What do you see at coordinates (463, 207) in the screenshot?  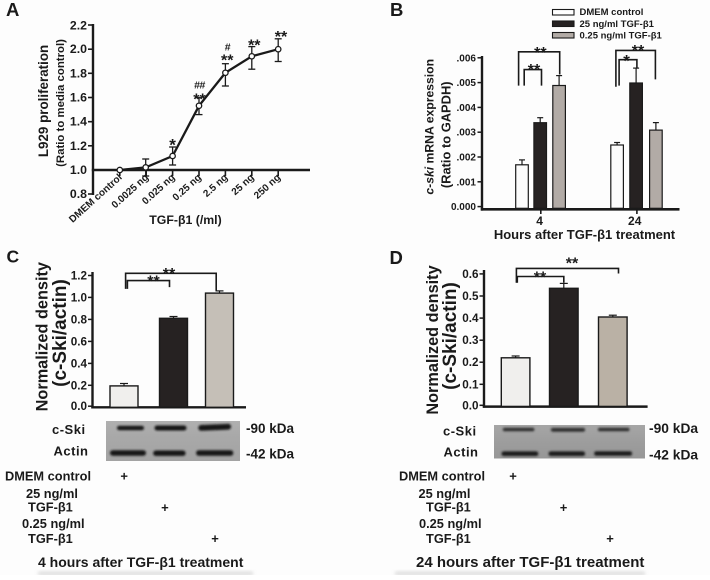 I see `svg-text: 0.000` at bounding box center [463, 207].